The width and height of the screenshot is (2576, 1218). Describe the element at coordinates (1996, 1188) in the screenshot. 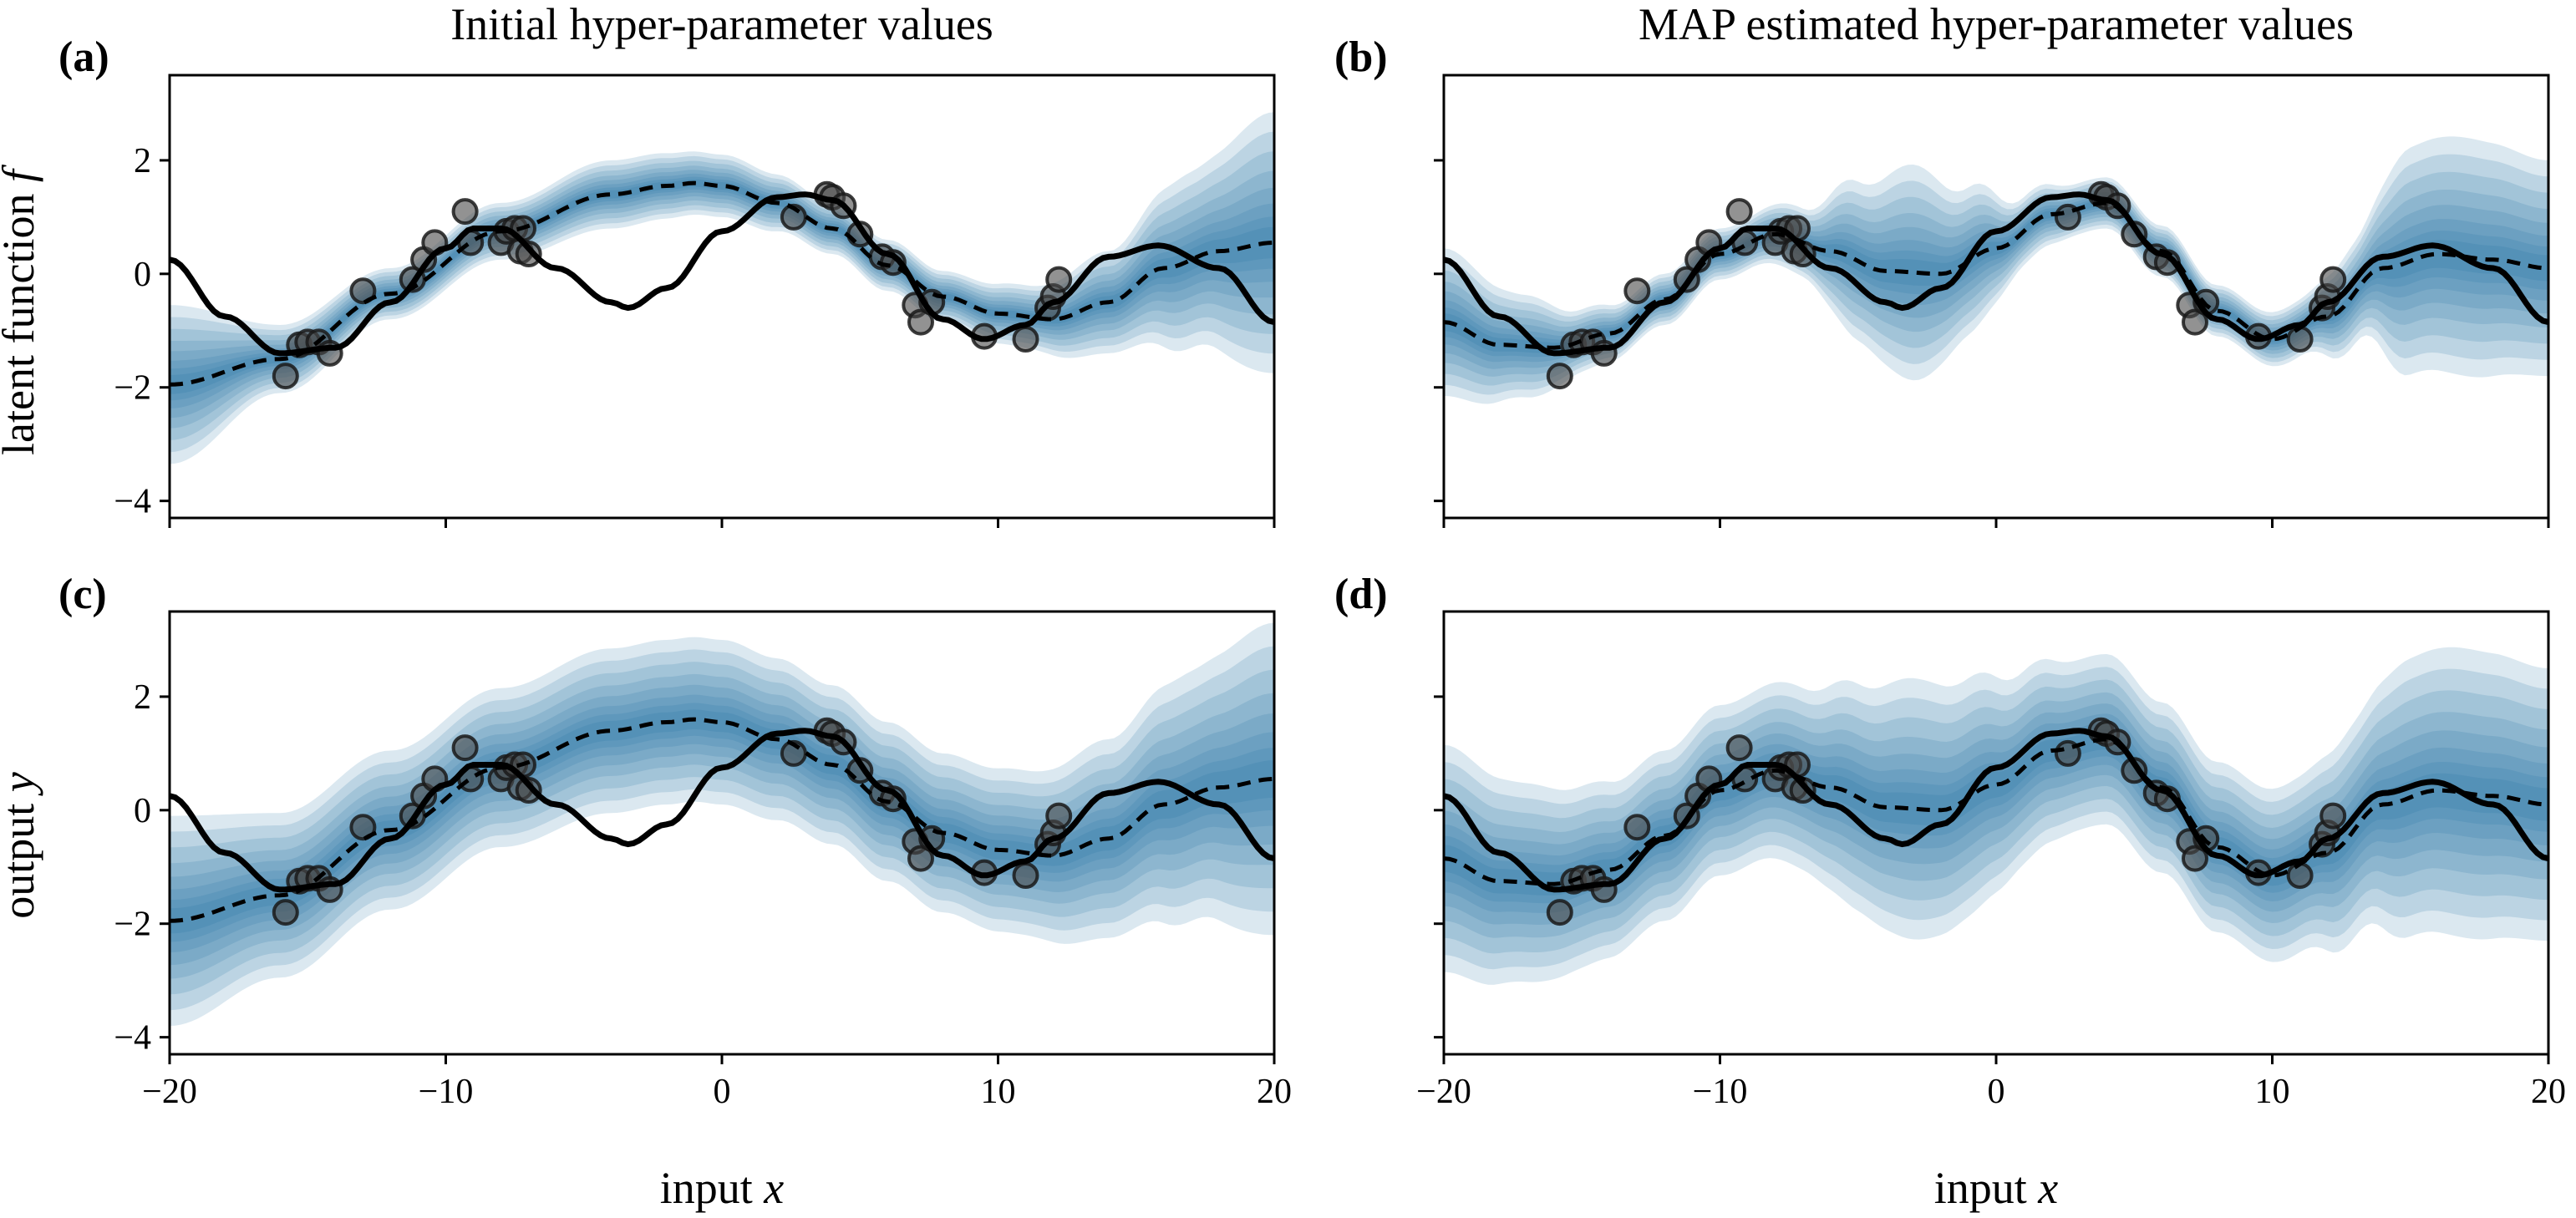

I see `x-axis-label-right: input x` at that location.